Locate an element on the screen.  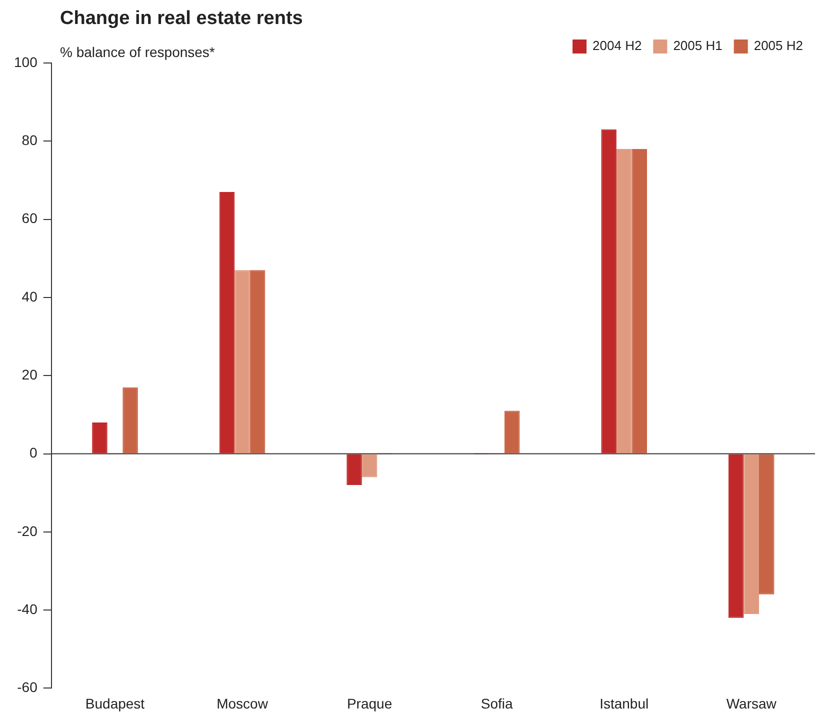
y-tick-label: 0 is located at coordinates (34, 452).